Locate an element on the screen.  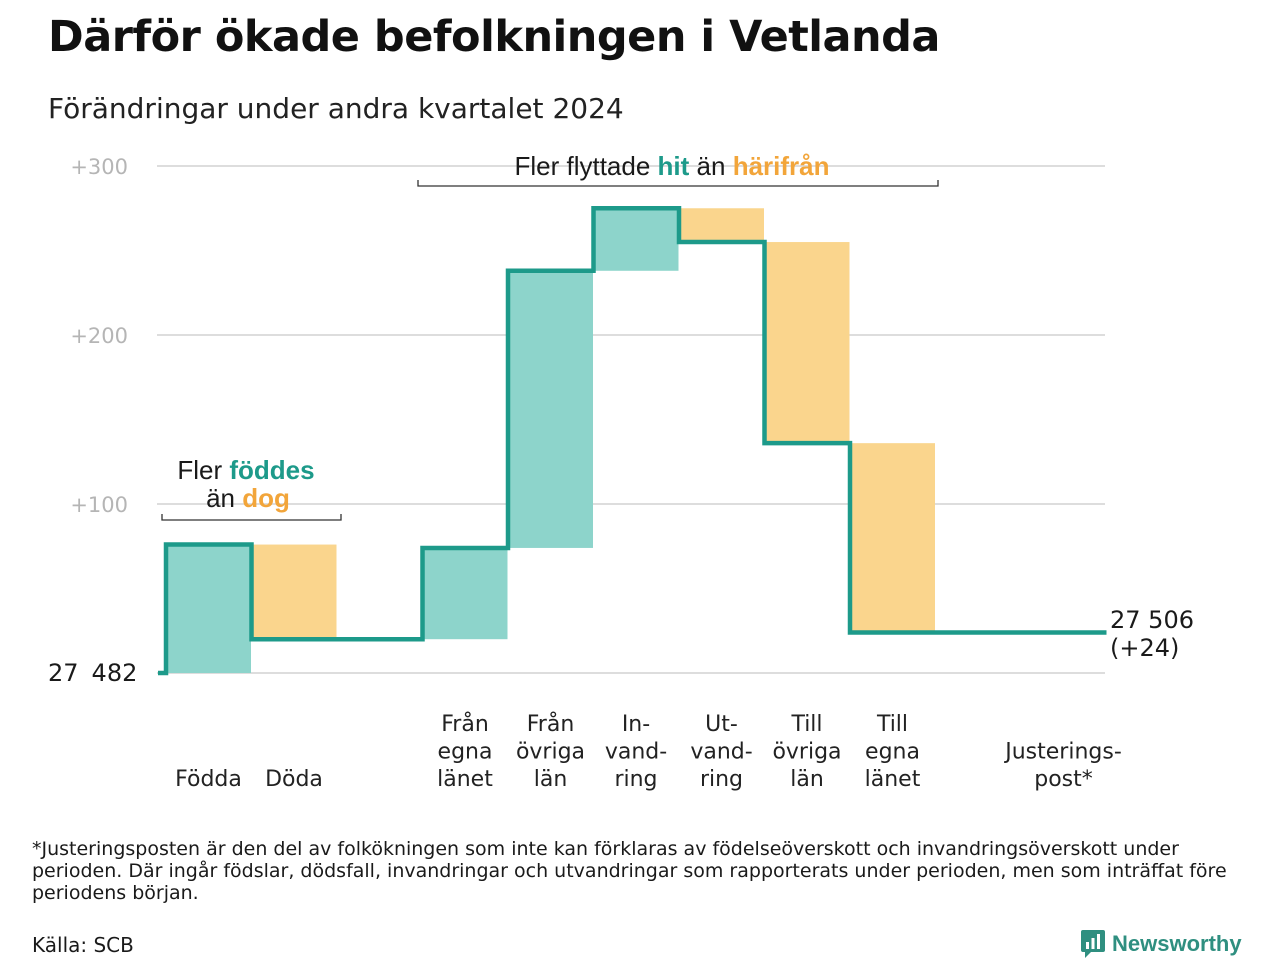
start-value-part: 482 is located at coordinates (115, 673).